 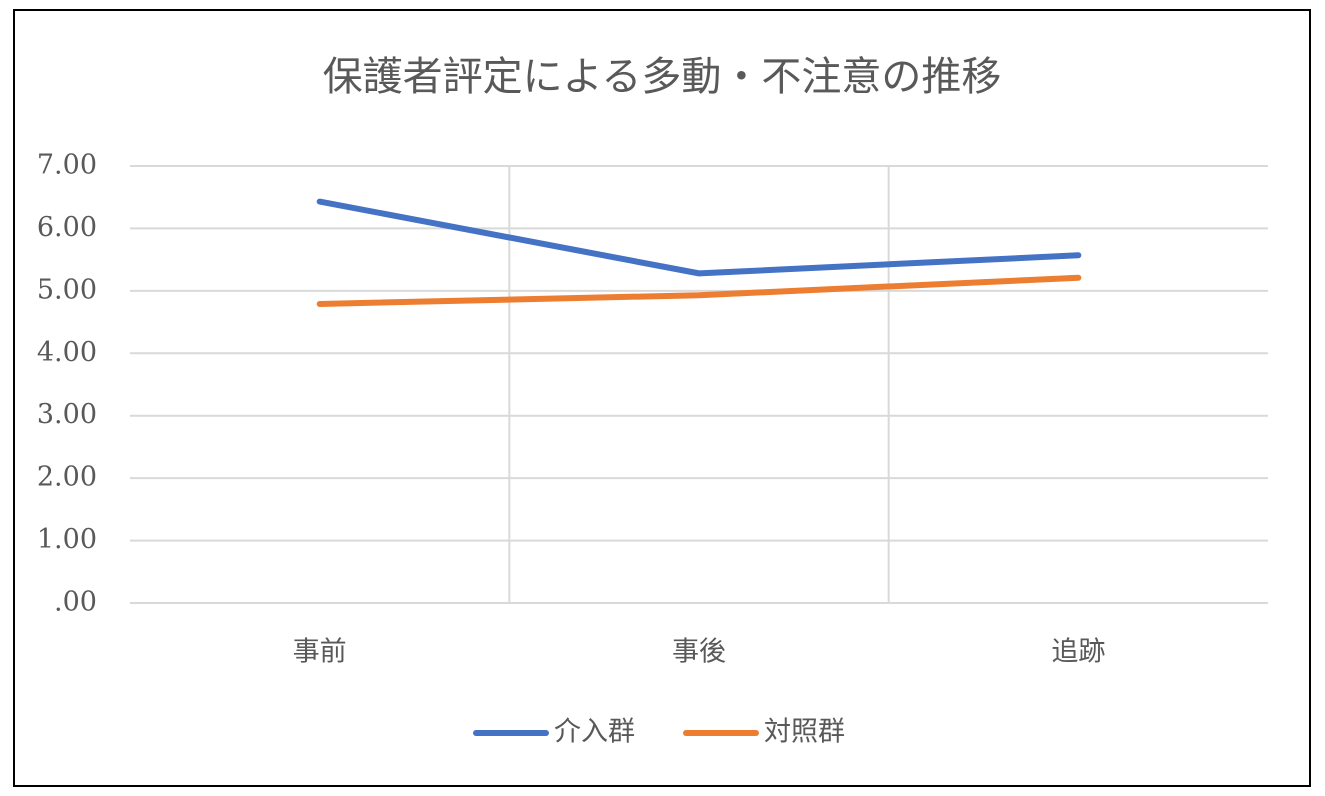 What do you see at coordinates (804, 732) in the screenshot?
I see `legend-label: 対照群` at bounding box center [804, 732].